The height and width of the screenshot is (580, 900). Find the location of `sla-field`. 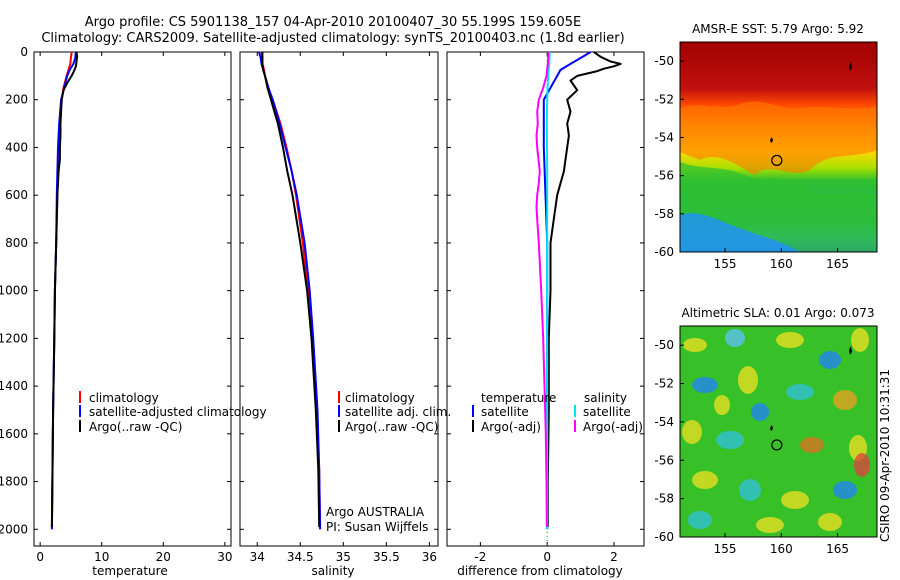

sla-field is located at coordinates (778, 431).